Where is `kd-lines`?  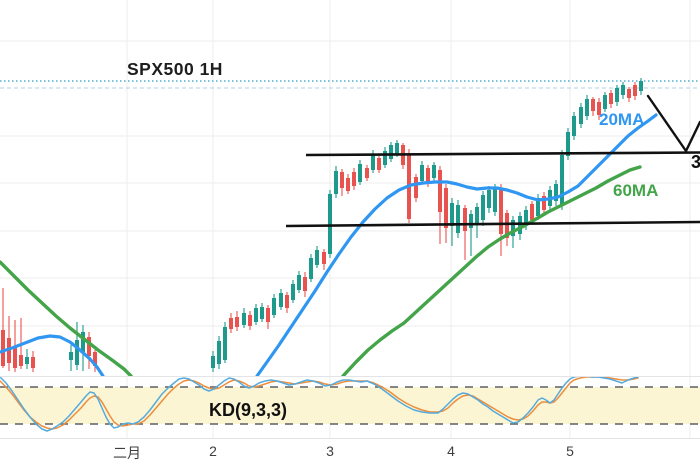 kd-lines is located at coordinates (319, 404).